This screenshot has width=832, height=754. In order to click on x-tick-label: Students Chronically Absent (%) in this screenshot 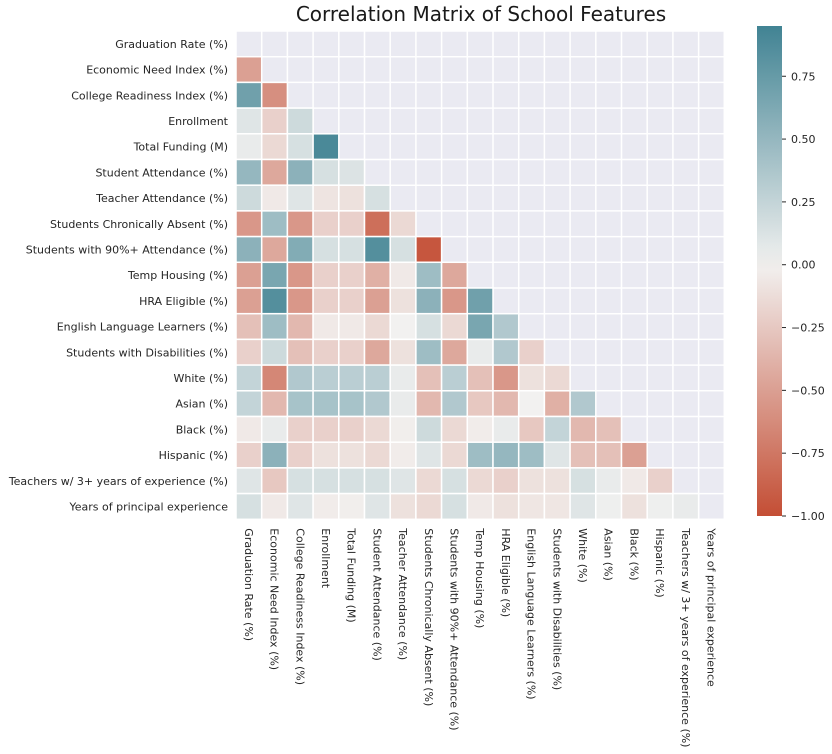, I will do `click(428, 617)`.